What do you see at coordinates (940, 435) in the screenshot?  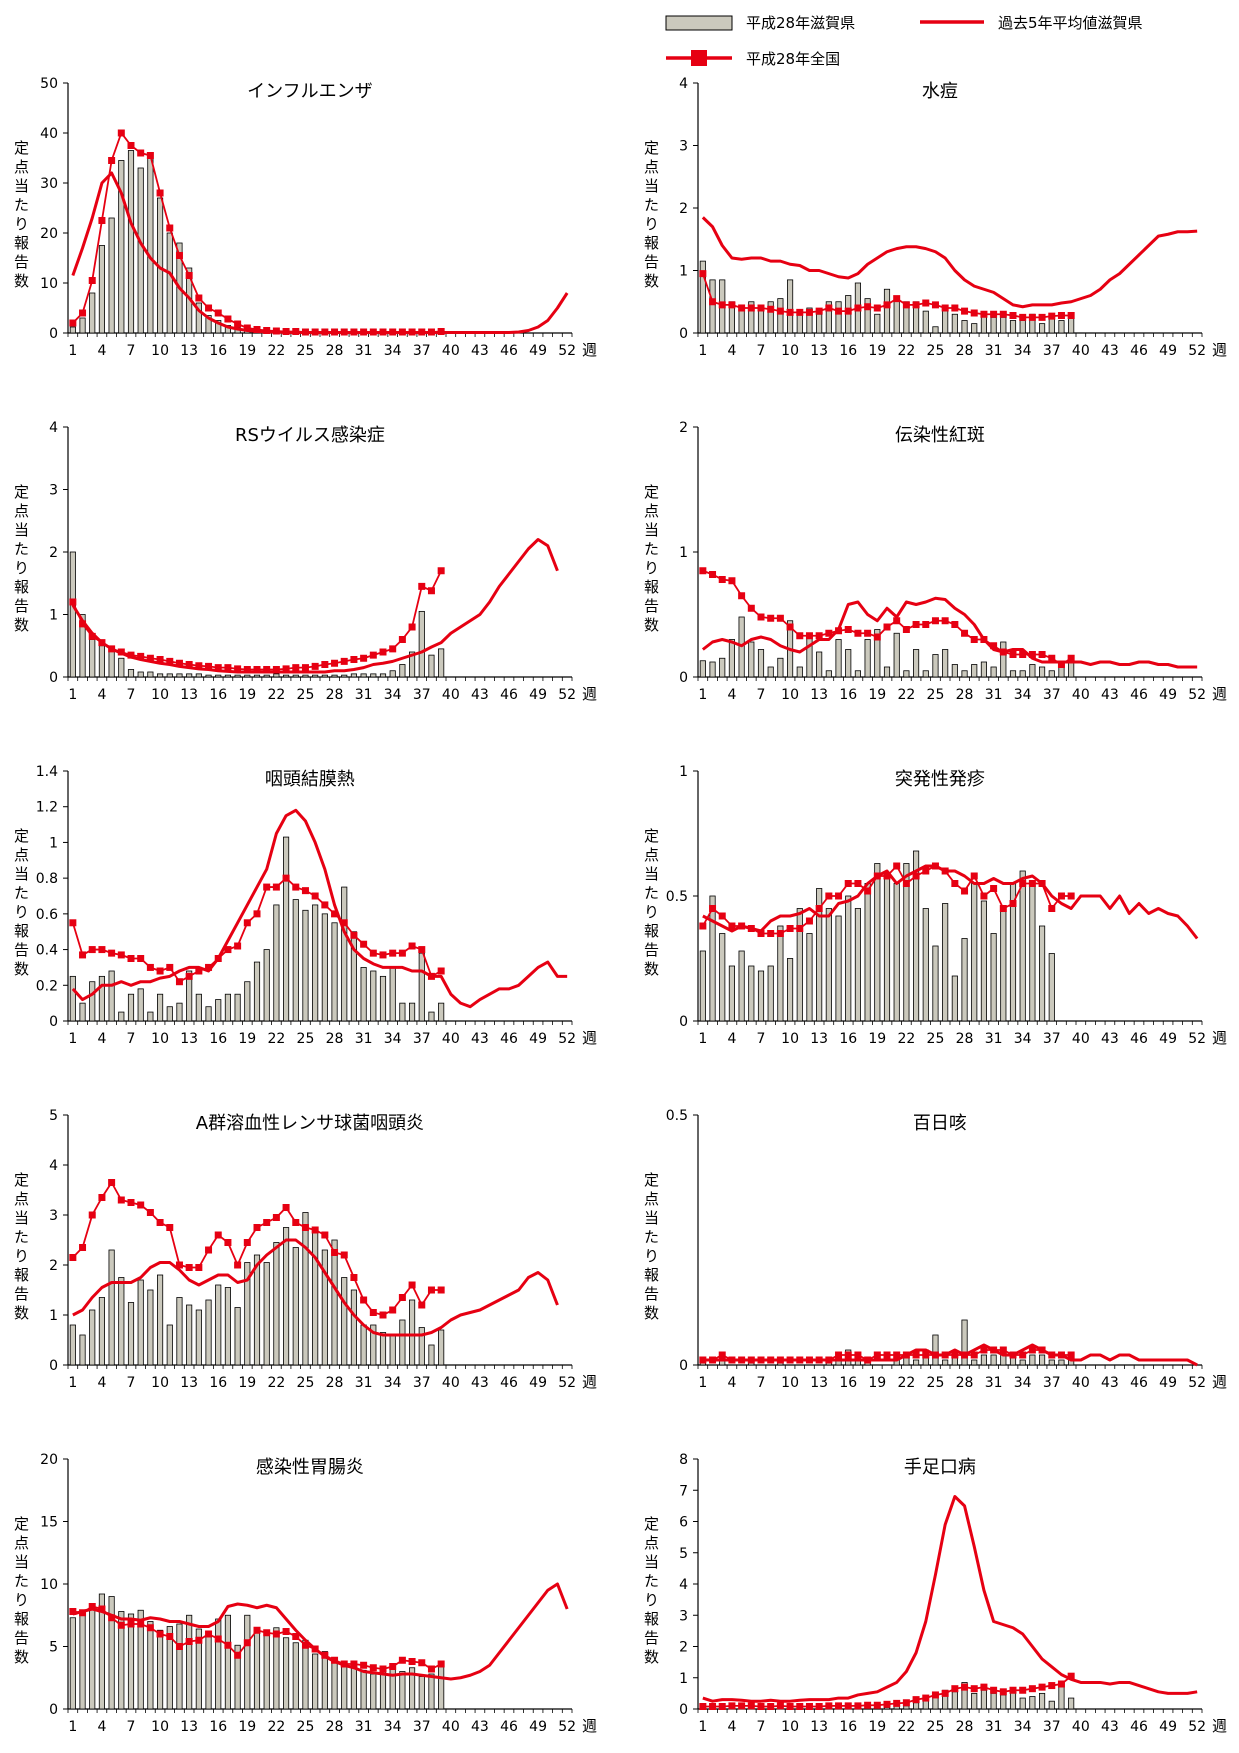 I see `chart-title: 伝染性紅斑` at bounding box center [940, 435].